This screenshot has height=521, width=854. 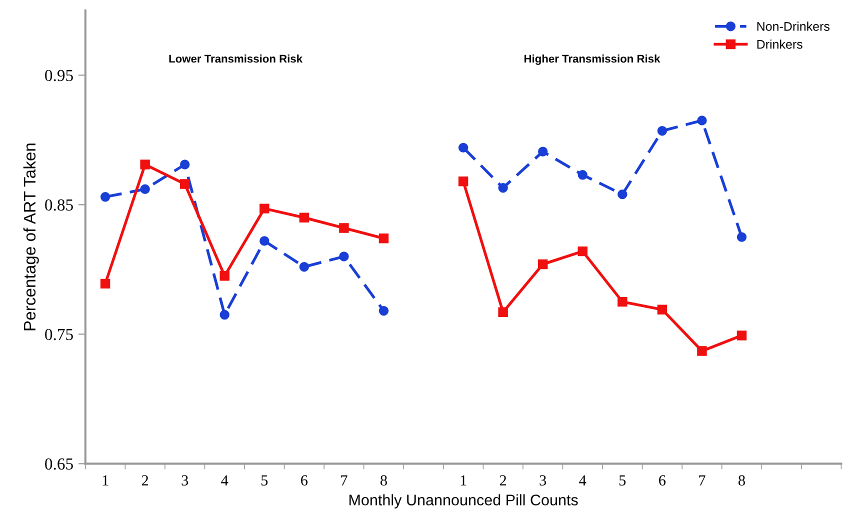 I want to click on annotation: Lower Transmission Risk, so click(x=236, y=58).